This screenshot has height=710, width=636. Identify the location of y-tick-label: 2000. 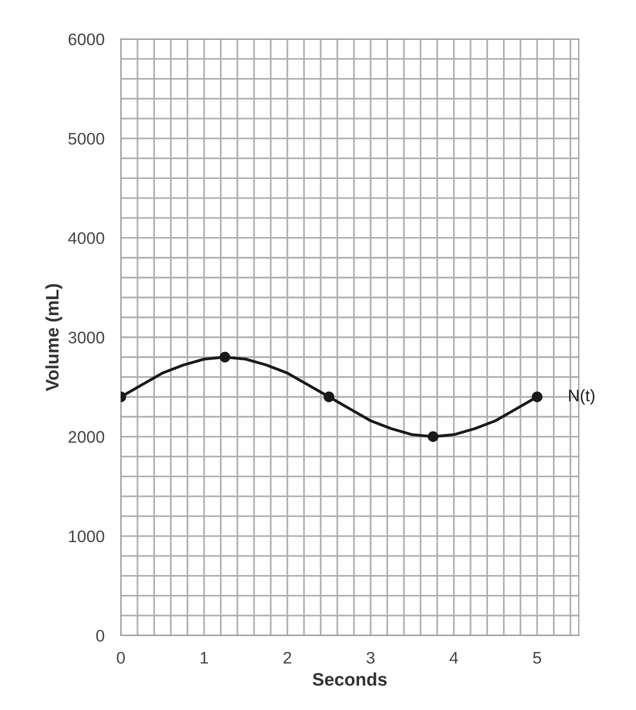
(86, 437).